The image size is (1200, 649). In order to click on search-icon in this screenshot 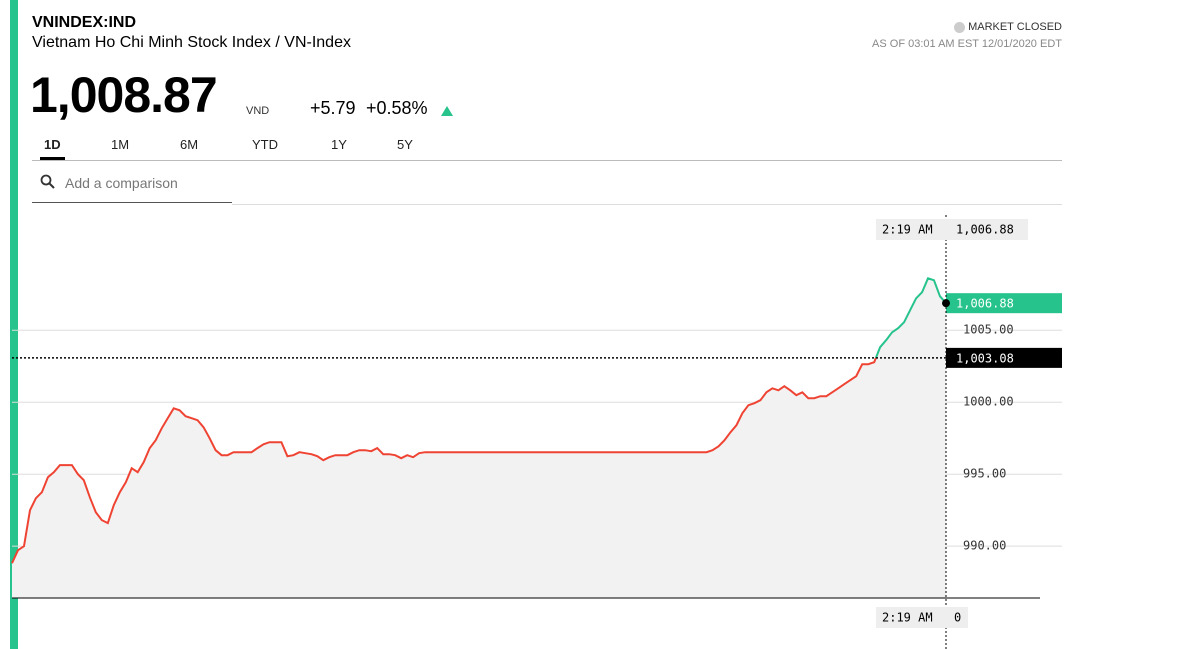, I will do `click(47, 181)`.